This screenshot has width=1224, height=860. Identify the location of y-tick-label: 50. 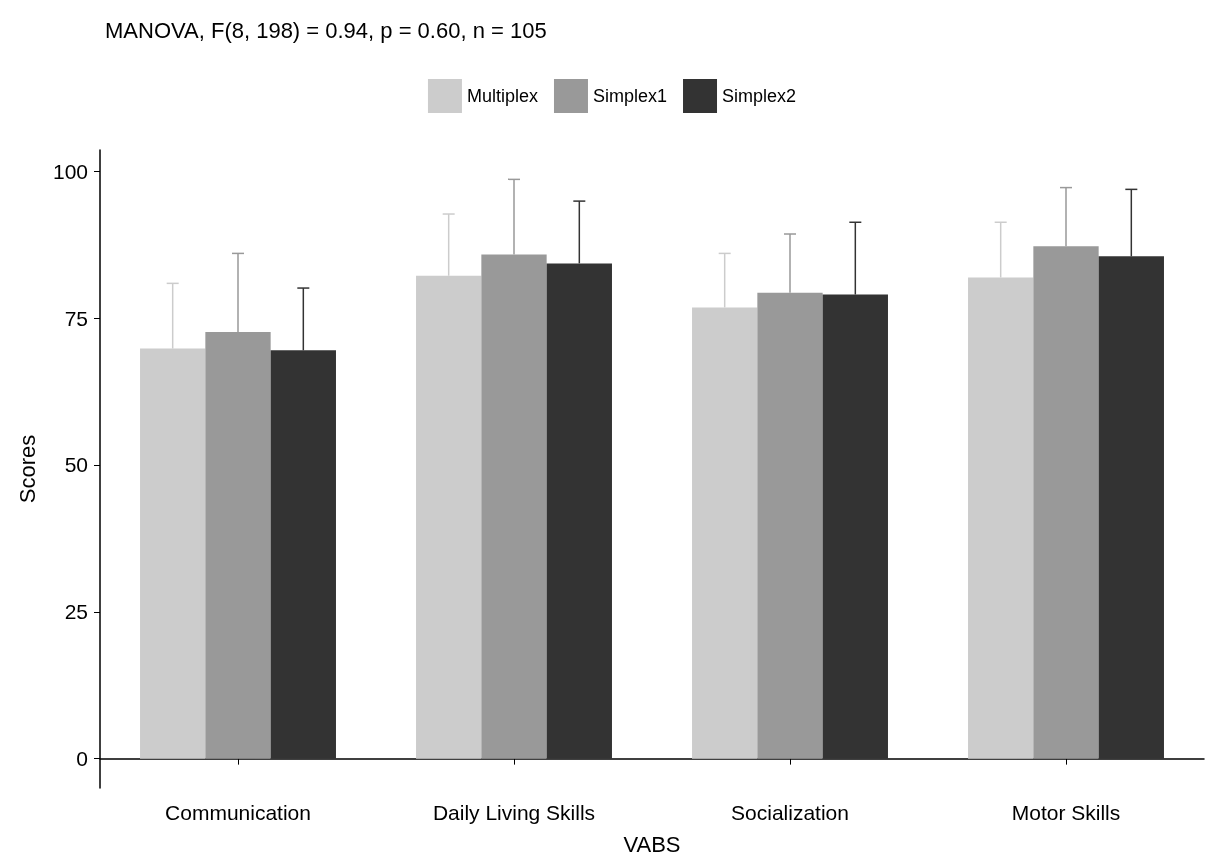
(76, 465).